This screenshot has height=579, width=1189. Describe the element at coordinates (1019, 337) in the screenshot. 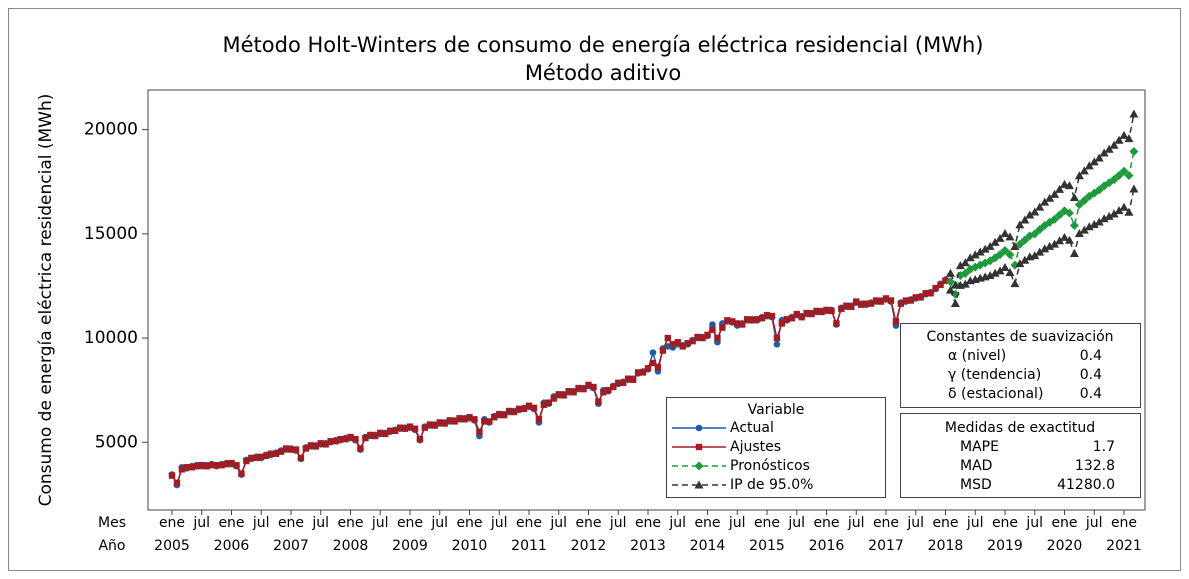

I see `smoothing-title: Constantes de suavización` at that location.